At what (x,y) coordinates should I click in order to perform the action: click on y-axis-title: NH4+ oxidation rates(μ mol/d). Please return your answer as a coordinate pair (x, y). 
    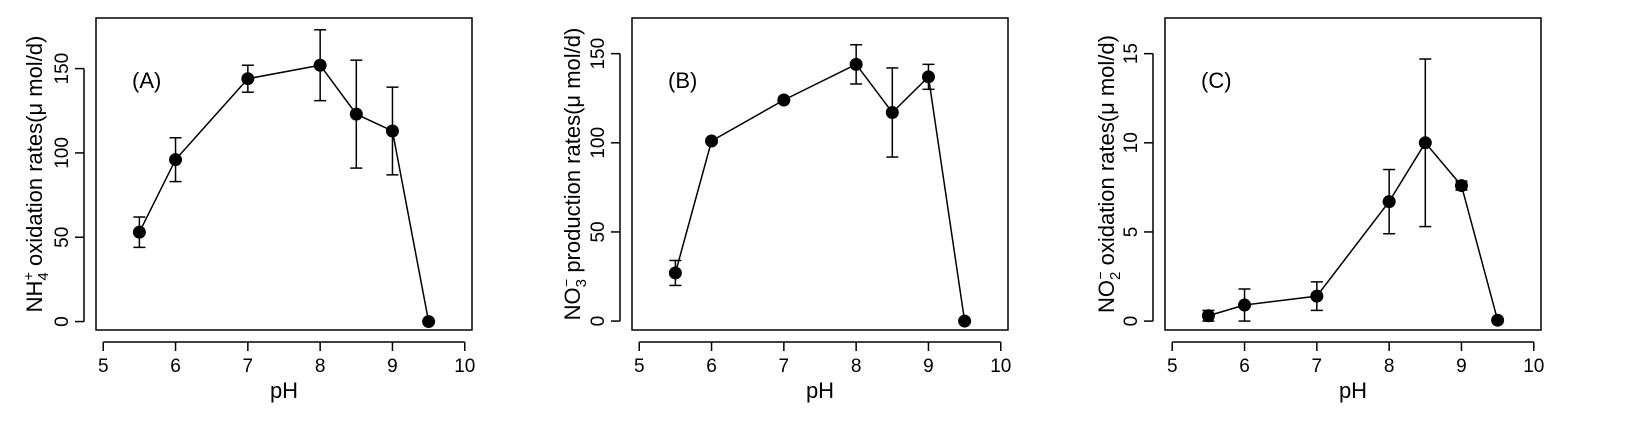
    Looking at the image, I should click on (36, 174).